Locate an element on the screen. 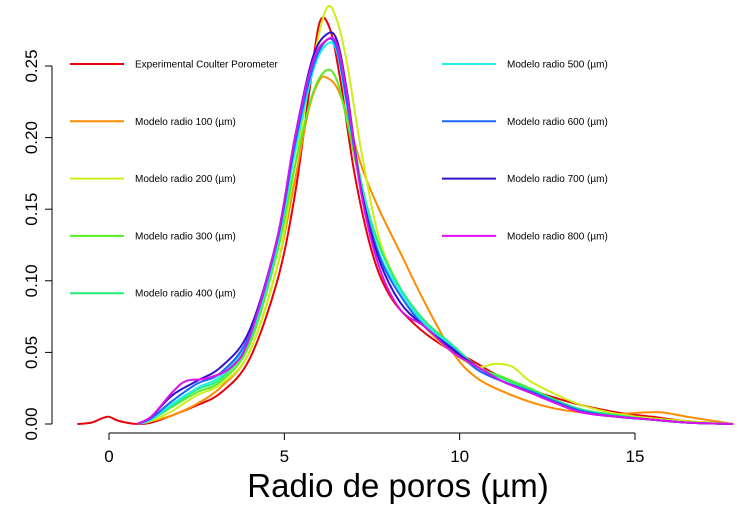 Image resolution: width=741 pixels, height=507 pixels. y-tick-label: 0.20 is located at coordinates (31, 137).